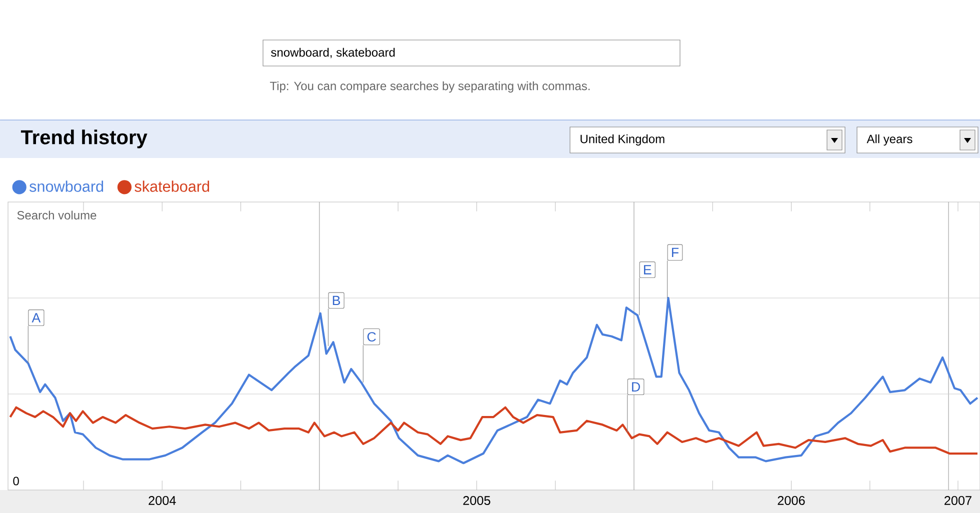 The width and height of the screenshot is (980, 513). I want to click on text: All years, so click(889, 140).